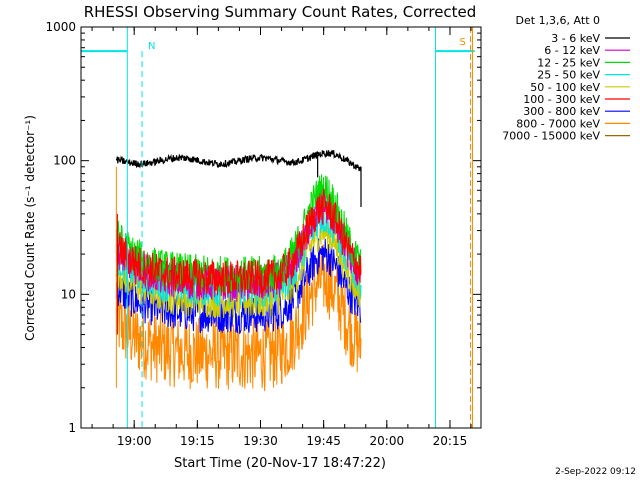 This screenshot has width=640, height=485. Describe the element at coordinates (568, 75) in the screenshot. I see `legend-label: 25 - 50 keV` at that location.